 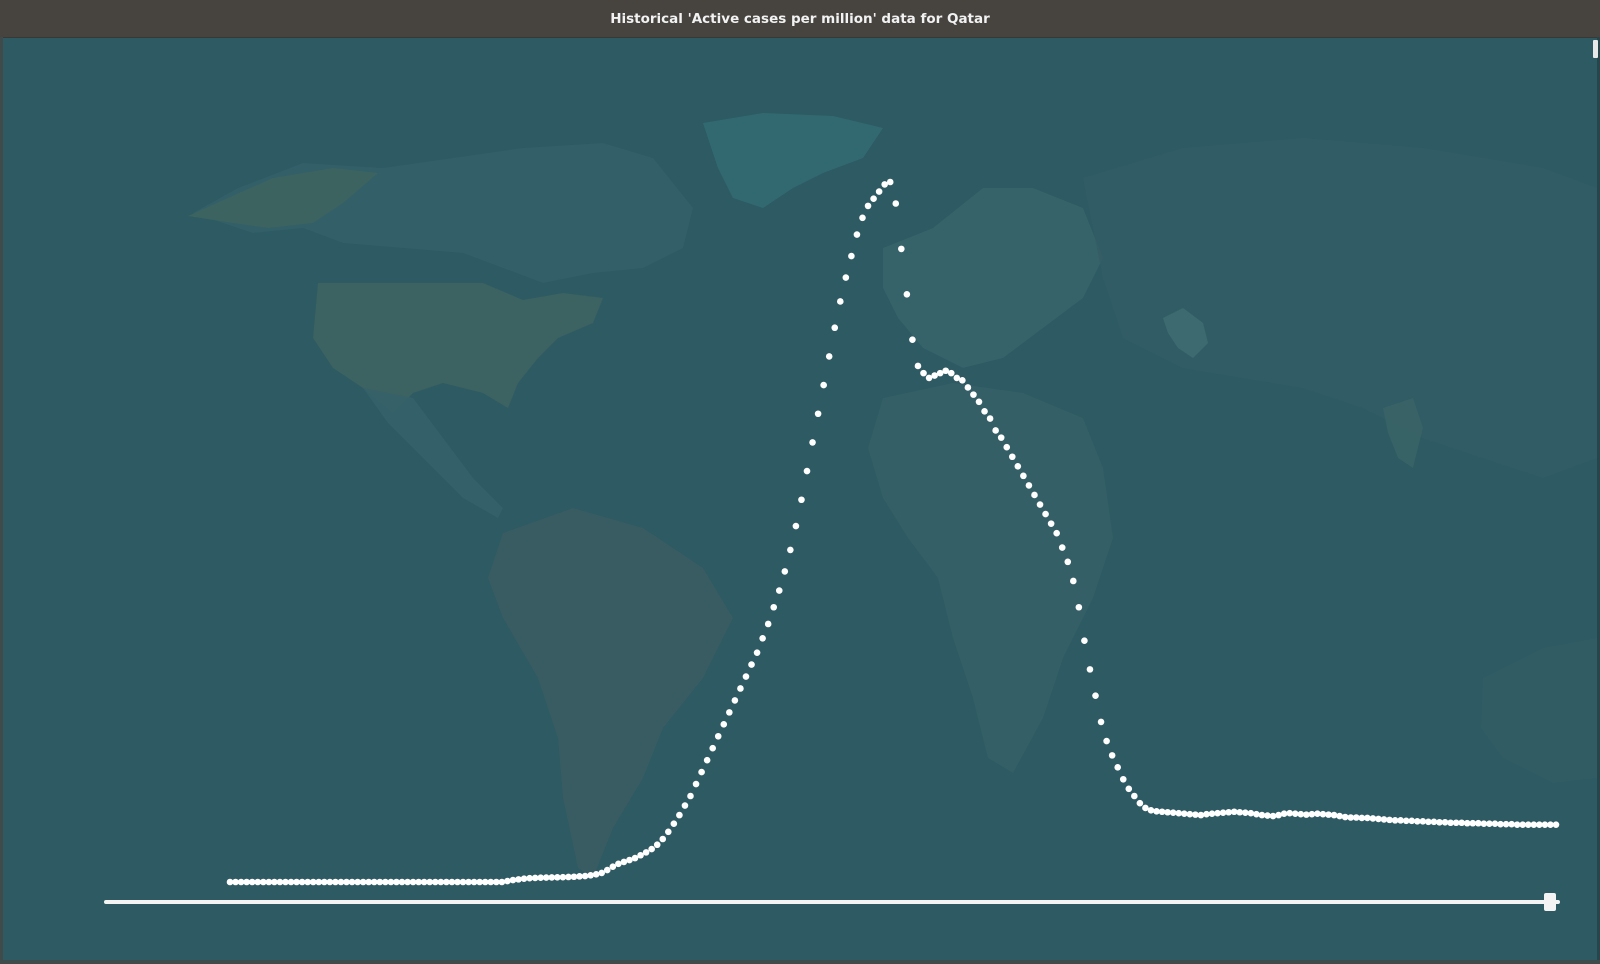 I want to click on usa-land, so click(x=458, y=348).